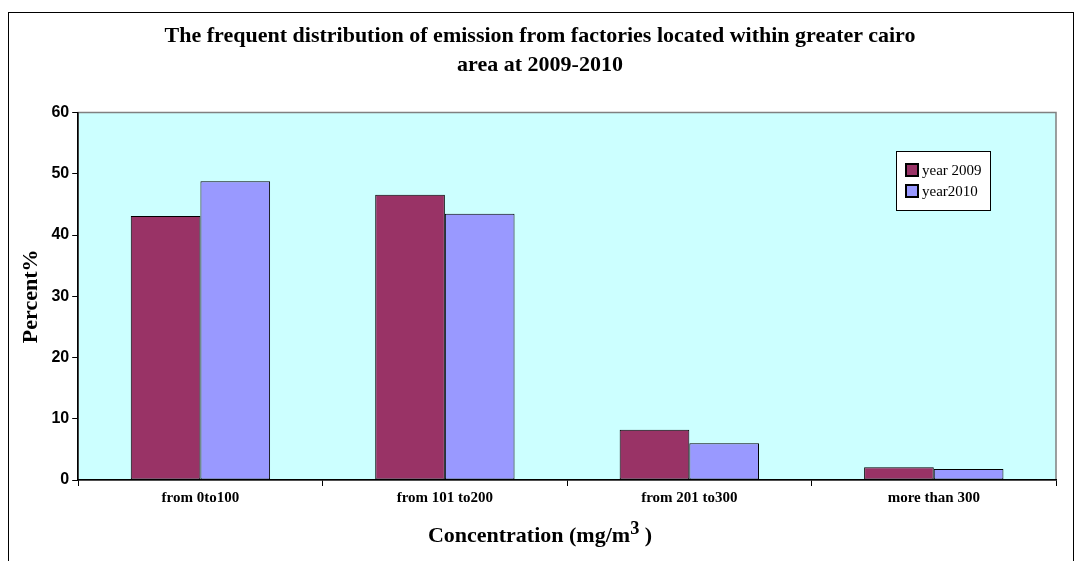  What do you see at coordinates (689, 496) in the screenshot?
I see `x-tick-label: from 201 to300` at bounding box center [689, 496].